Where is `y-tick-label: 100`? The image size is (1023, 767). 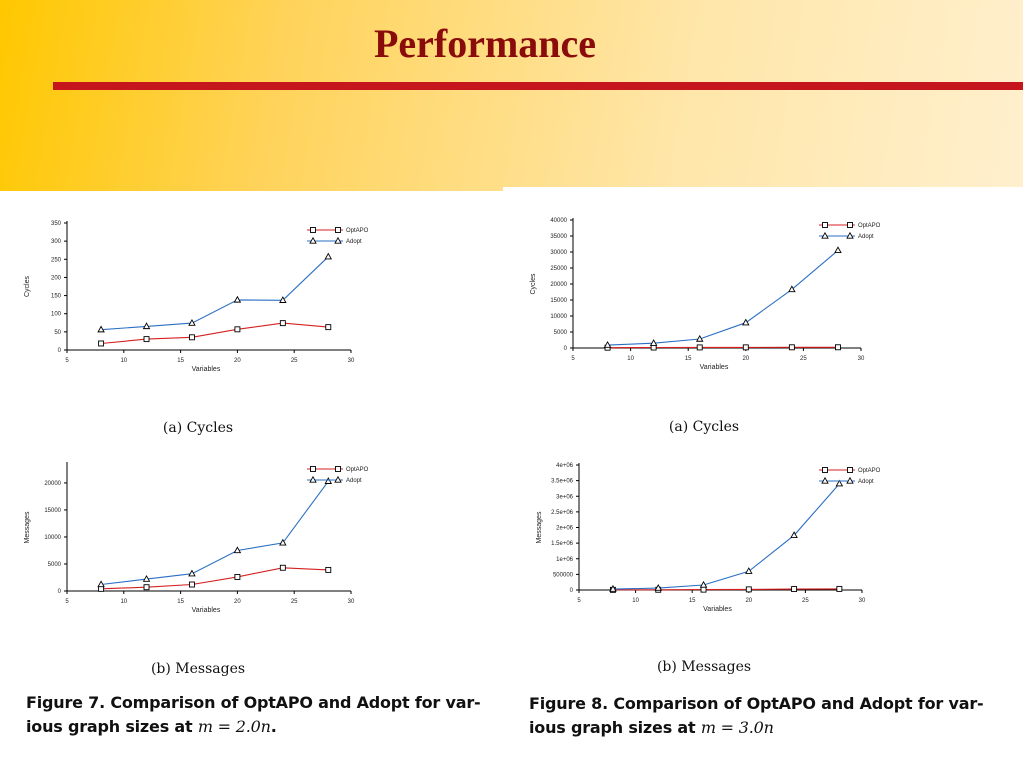 y-tick-label: 100 is located at coordinates (56, 315).